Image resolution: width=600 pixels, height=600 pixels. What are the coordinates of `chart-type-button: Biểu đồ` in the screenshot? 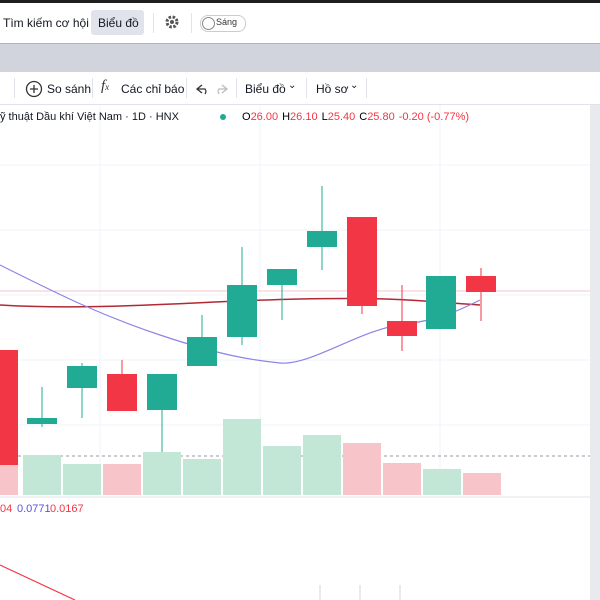 It's located at (265, 89).